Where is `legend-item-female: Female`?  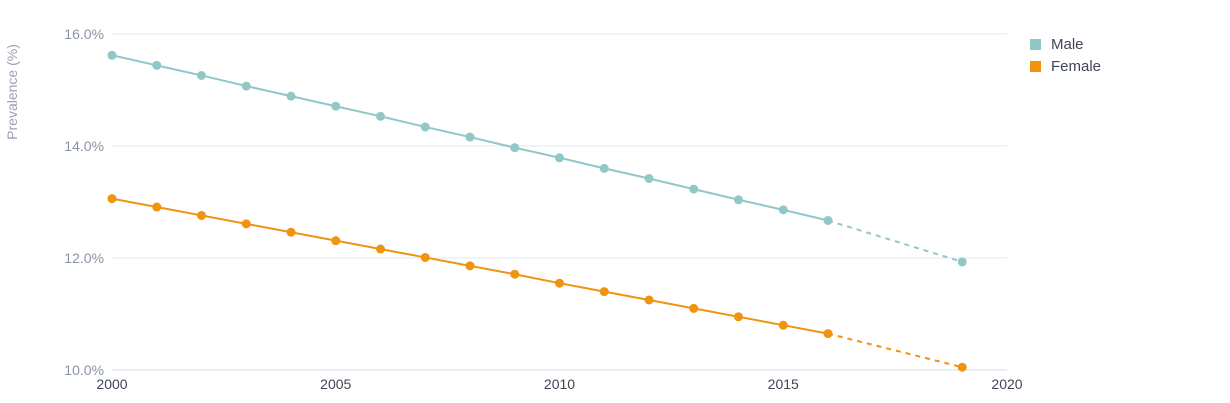 legend-item-female: Female is located at coordinates (1065, 66).